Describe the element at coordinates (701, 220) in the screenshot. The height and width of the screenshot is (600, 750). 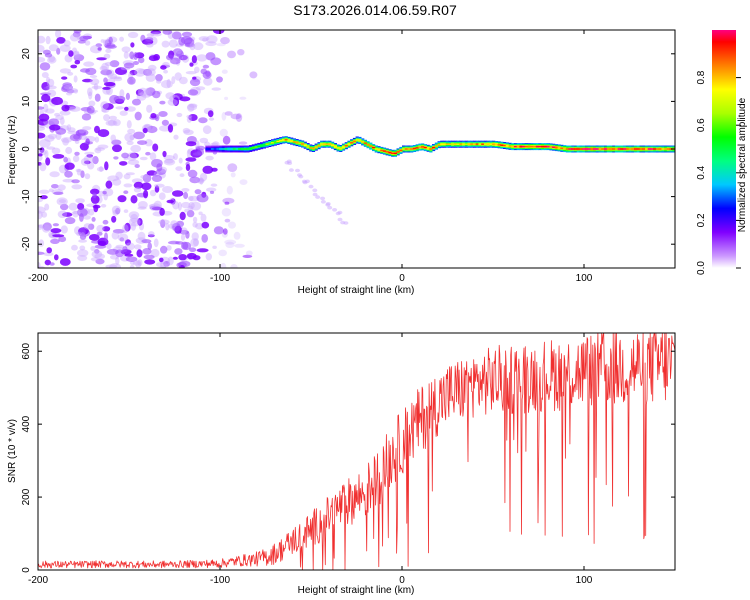
I see `colorbar-tick-label: 0.2` at that location.